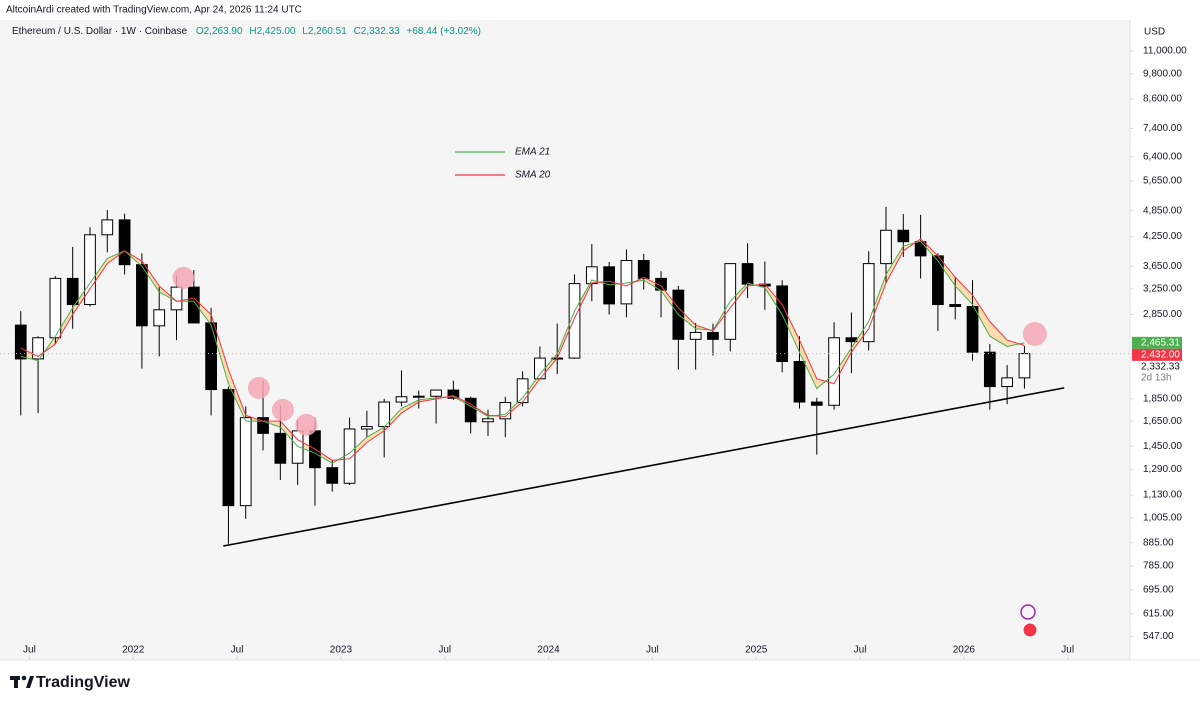  What do you see at coordinates (83, 682) in the screenshot?
I see `brand: TradingView` at bounding box center [83, 682].